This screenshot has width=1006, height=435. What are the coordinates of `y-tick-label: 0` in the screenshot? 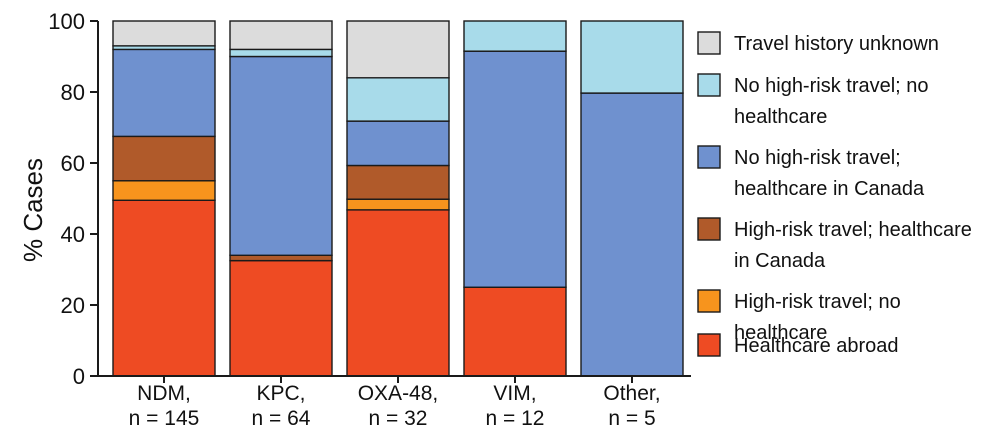 It's located at (79, 376).